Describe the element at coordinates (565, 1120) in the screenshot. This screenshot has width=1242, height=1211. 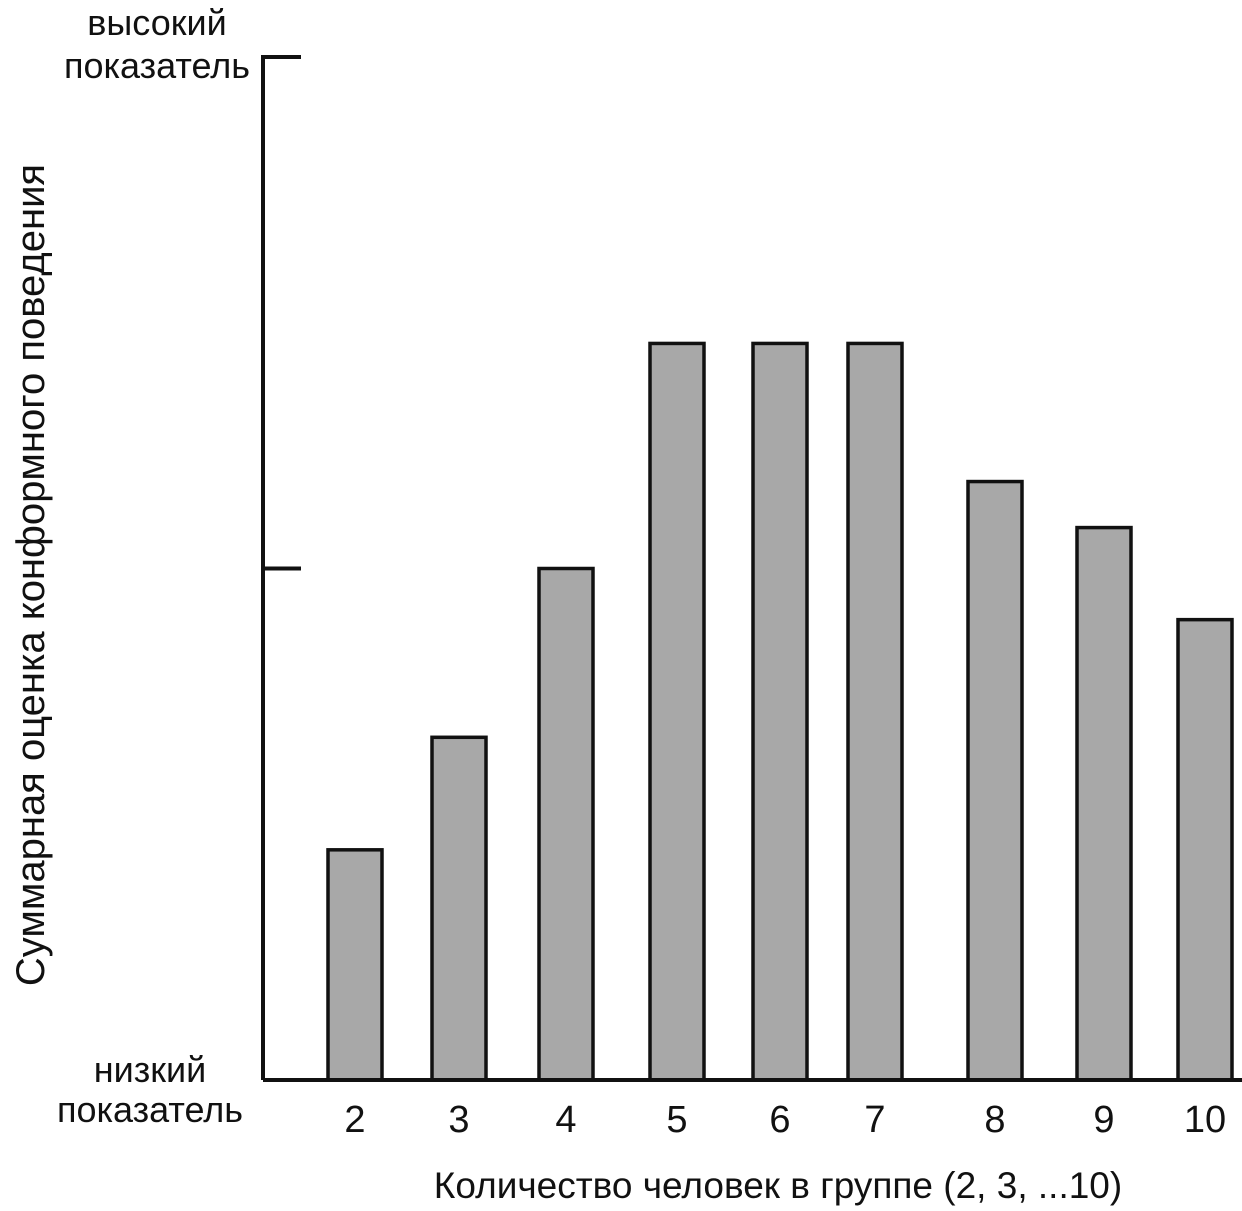
I see `x-tick-label-4: 4` at that location.